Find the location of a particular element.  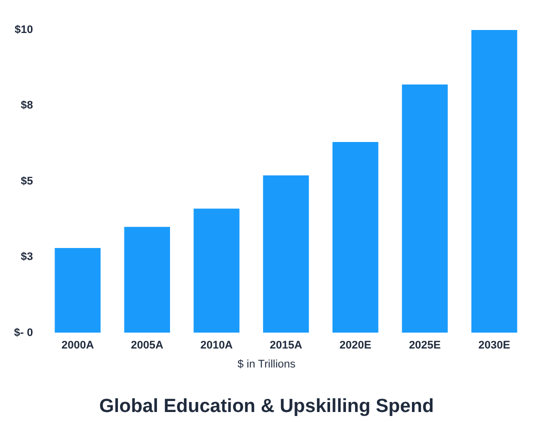

text: $ in Trillions is located at coordinates (266, 364).